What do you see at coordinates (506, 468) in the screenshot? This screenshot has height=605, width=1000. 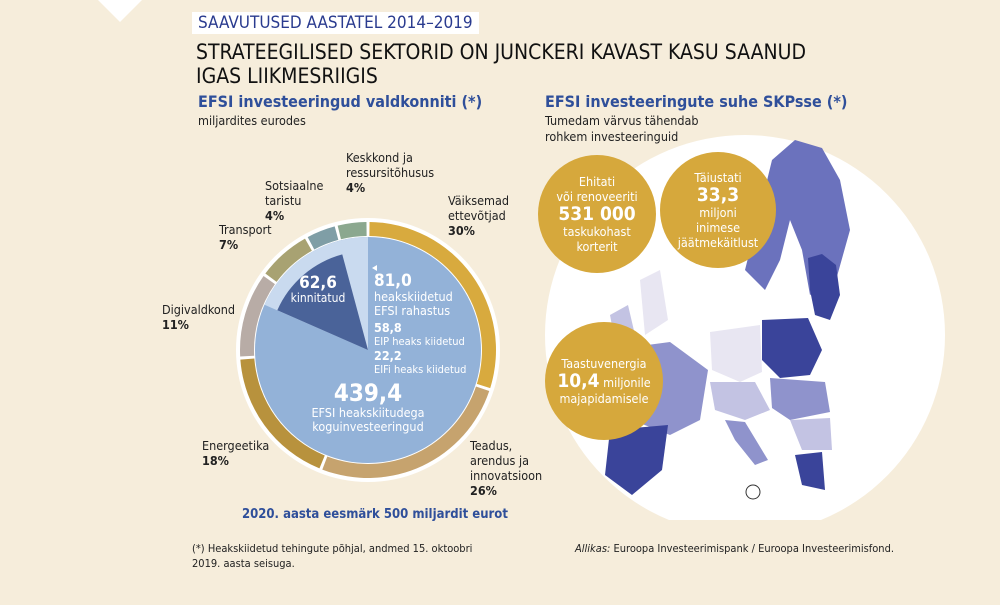 I see `label-research: Teadus, arendus ja innovatsioon 26%` at bounding box center [506, 468].